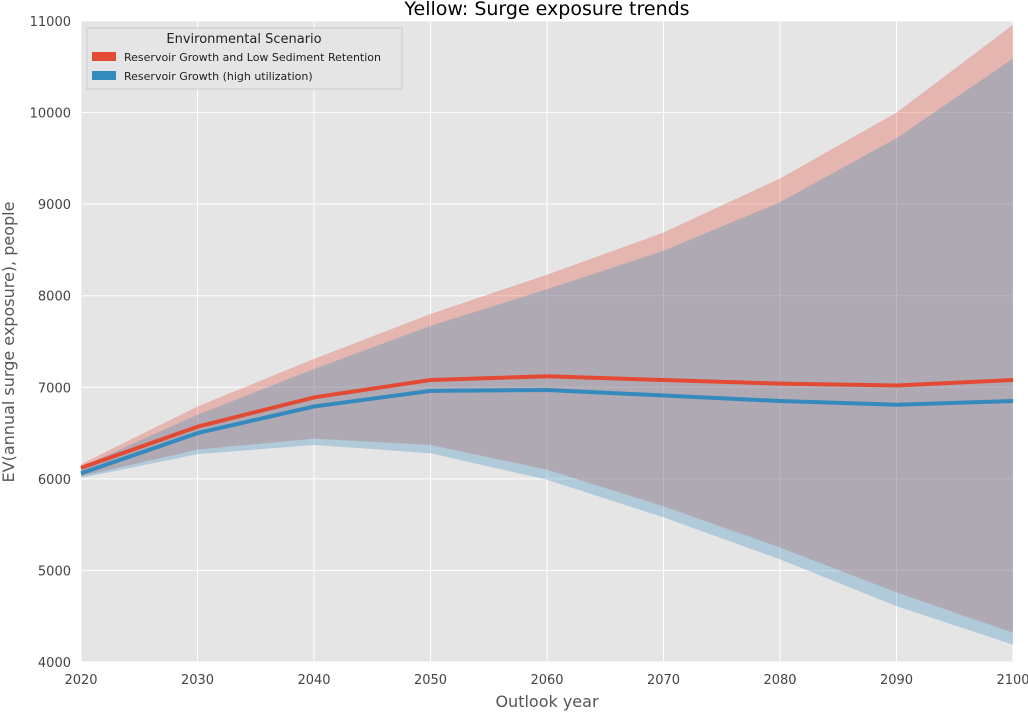  Describe the element at coordinates (54, 297) in the screenshot. I see `y-tick-label: 8000` at that location.